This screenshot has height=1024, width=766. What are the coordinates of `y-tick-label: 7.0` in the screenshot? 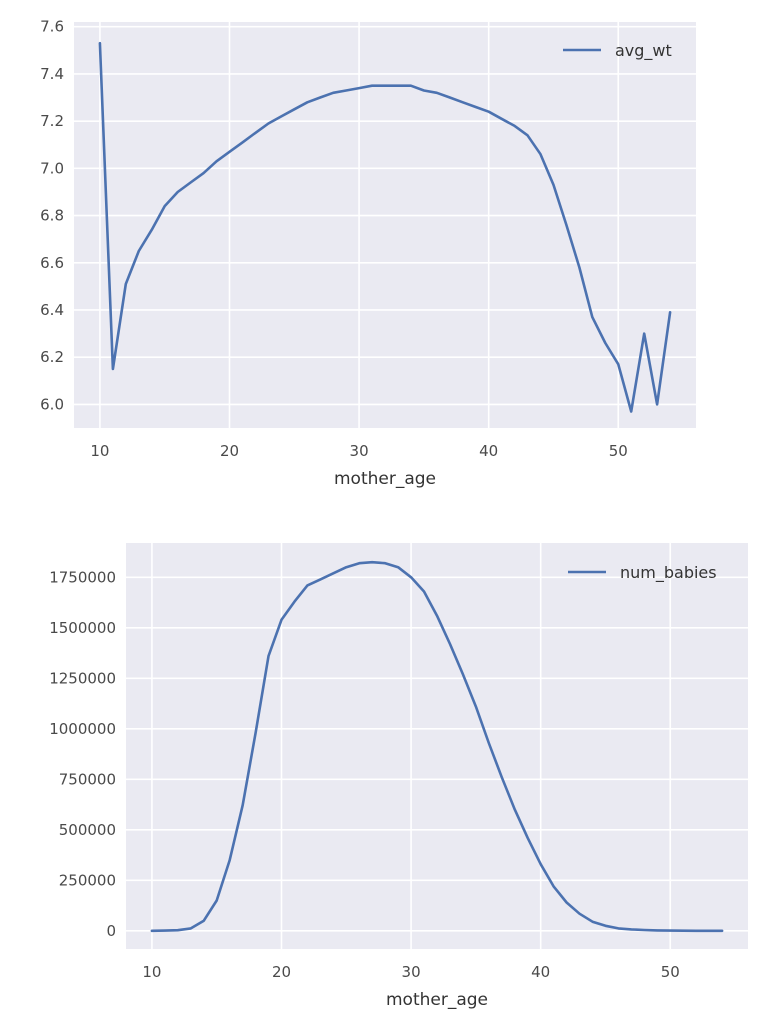 It's located at (52, 168).